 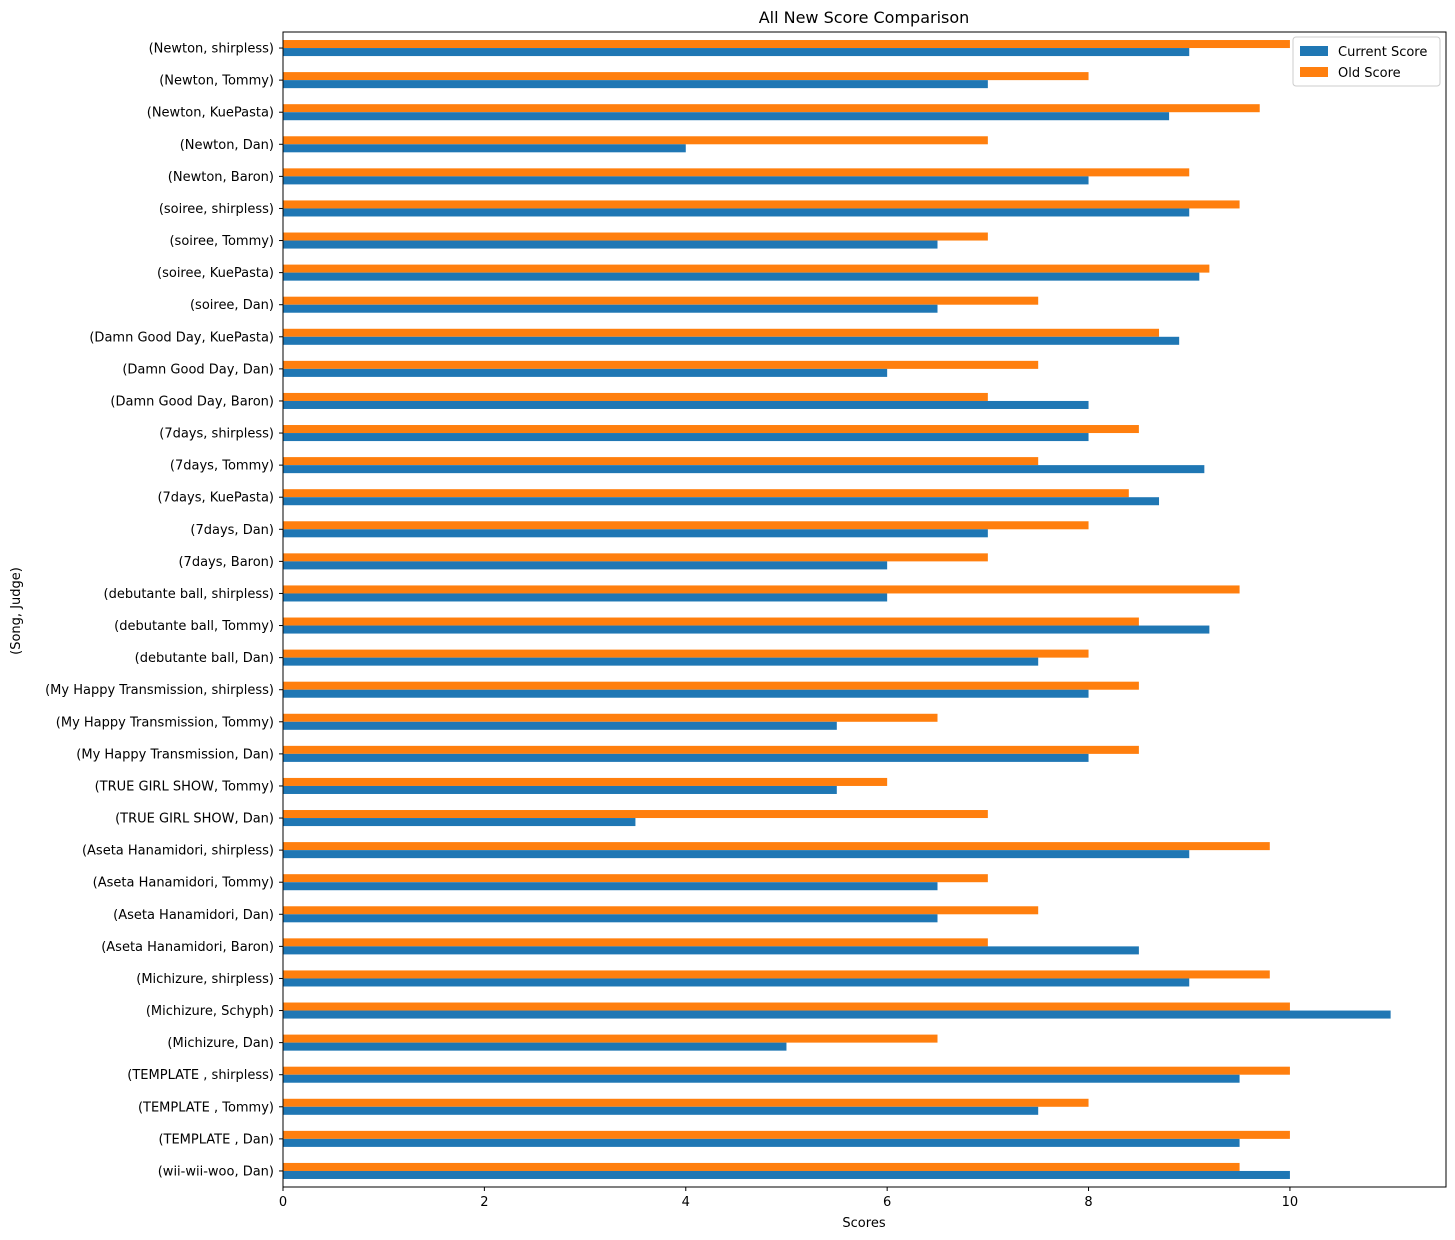 What do you see at coordinates (1382, 52) in the screenshot?
I see `legend-label: Current Score` at bounding box center [1382, 52].